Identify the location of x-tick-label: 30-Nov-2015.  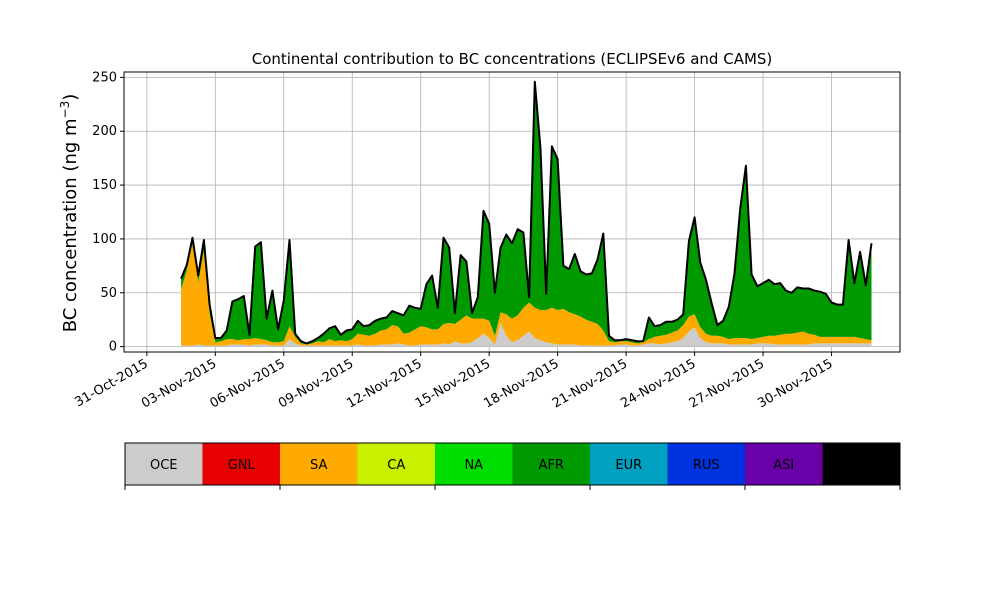
(795, 383).